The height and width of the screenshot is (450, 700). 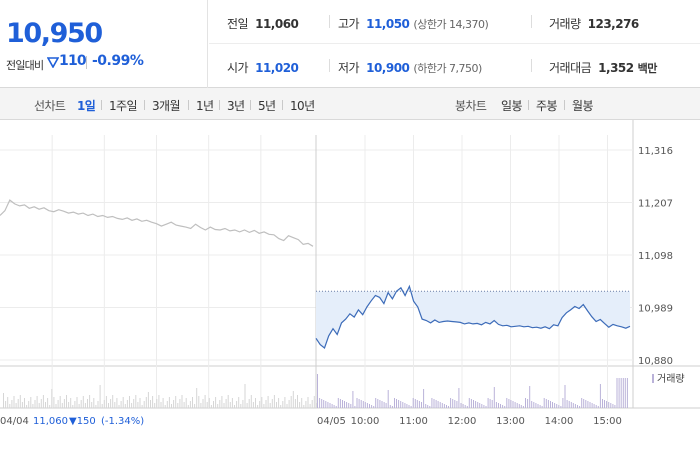 What do you see at coordinates (267, 106) in the screenshot?
I see `tab-5year: 5년` at bounding box center [267, 106].